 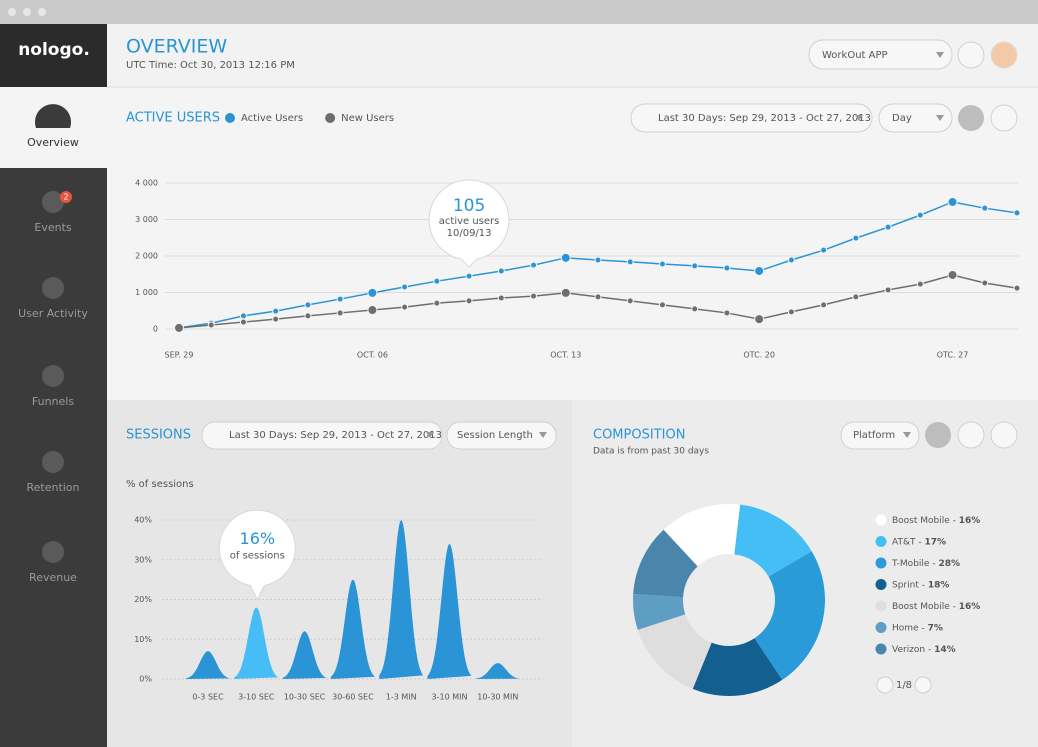 What do you see at coordinates (450, 697) in the screenshot?
I see `x-tick-label: 3-10 MIN` at bounding box center [450, 697].